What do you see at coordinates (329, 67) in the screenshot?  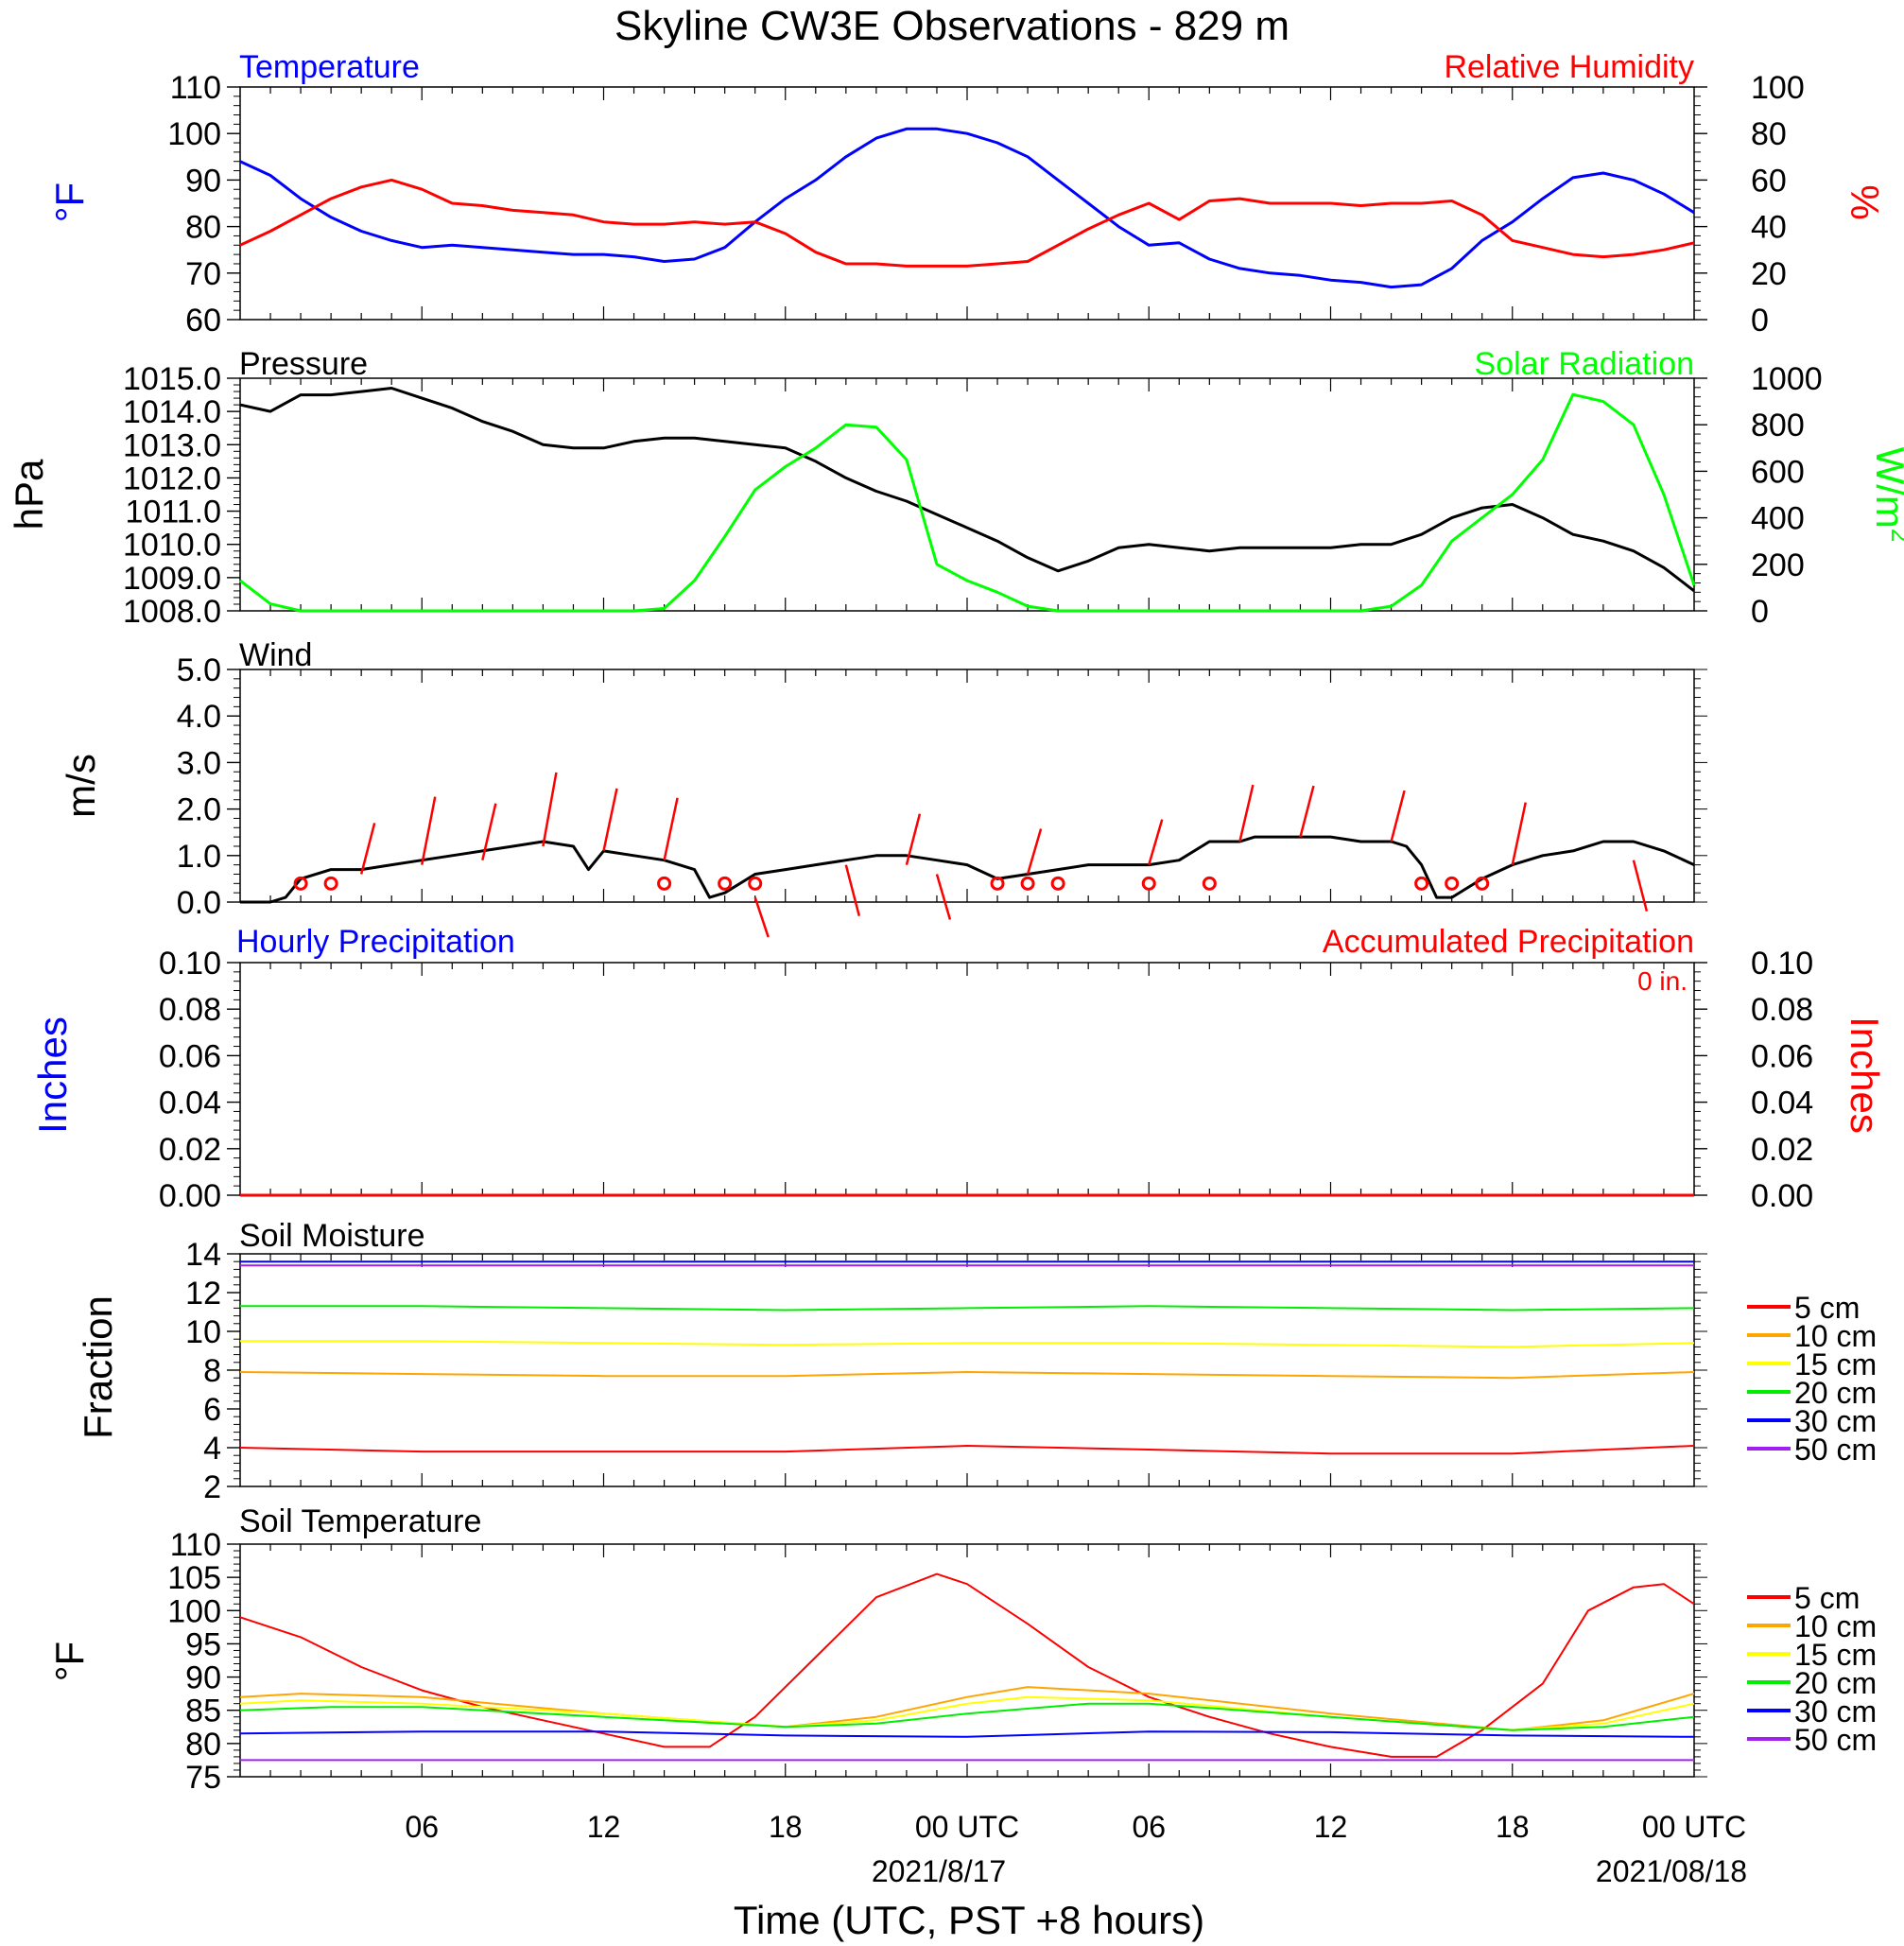 I see `temperature-title: Temperature` at bounding box center [329, 67].